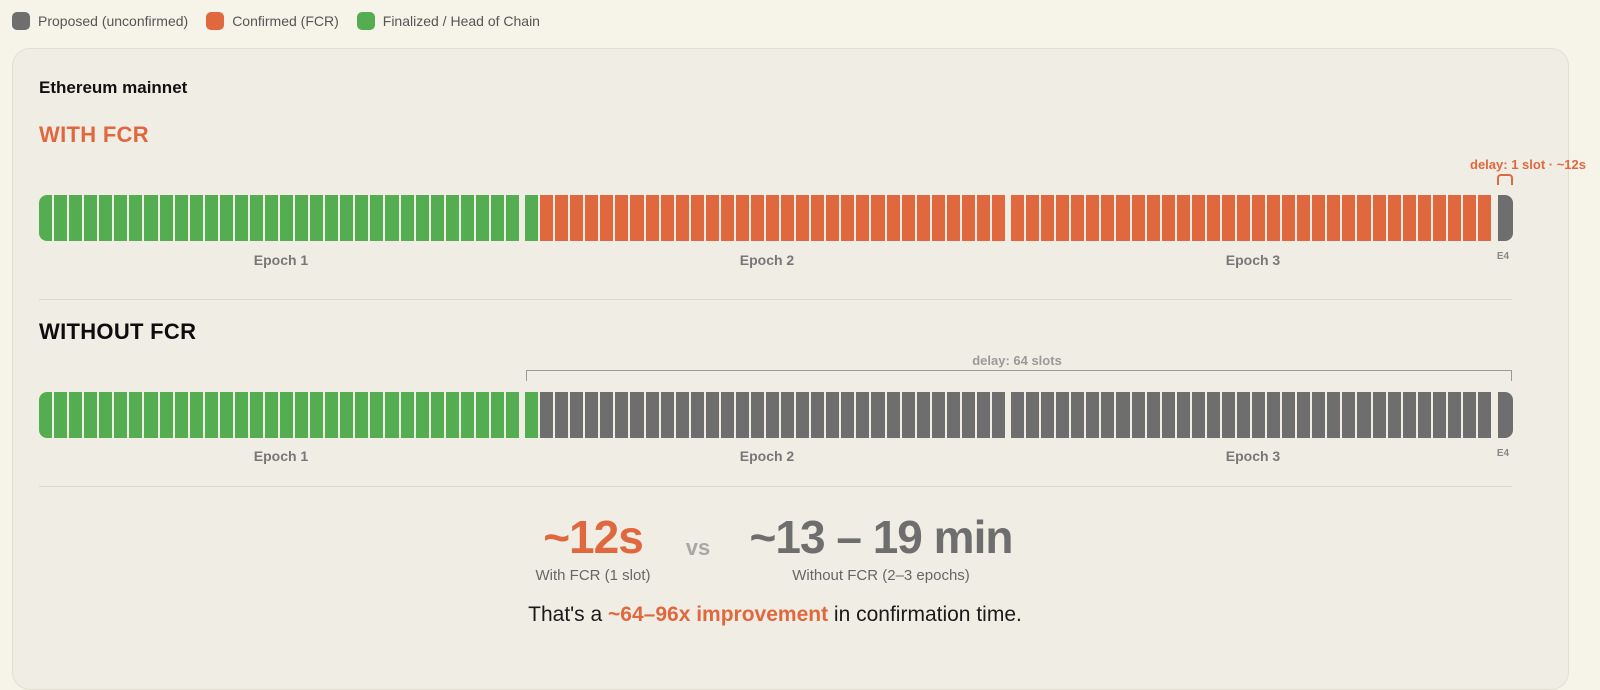  Describe the element at coordinates (215, 21) in the screenshot. I see `legend-swatch-confirmed` at that location.